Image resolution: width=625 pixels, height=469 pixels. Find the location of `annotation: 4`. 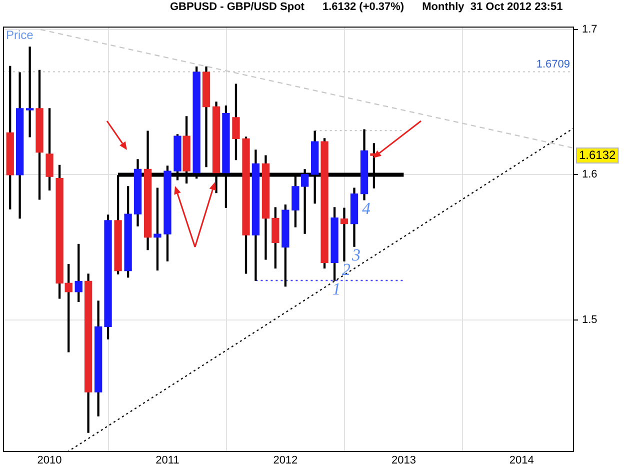

annotation: 4 is located at coordinates (367, 208).